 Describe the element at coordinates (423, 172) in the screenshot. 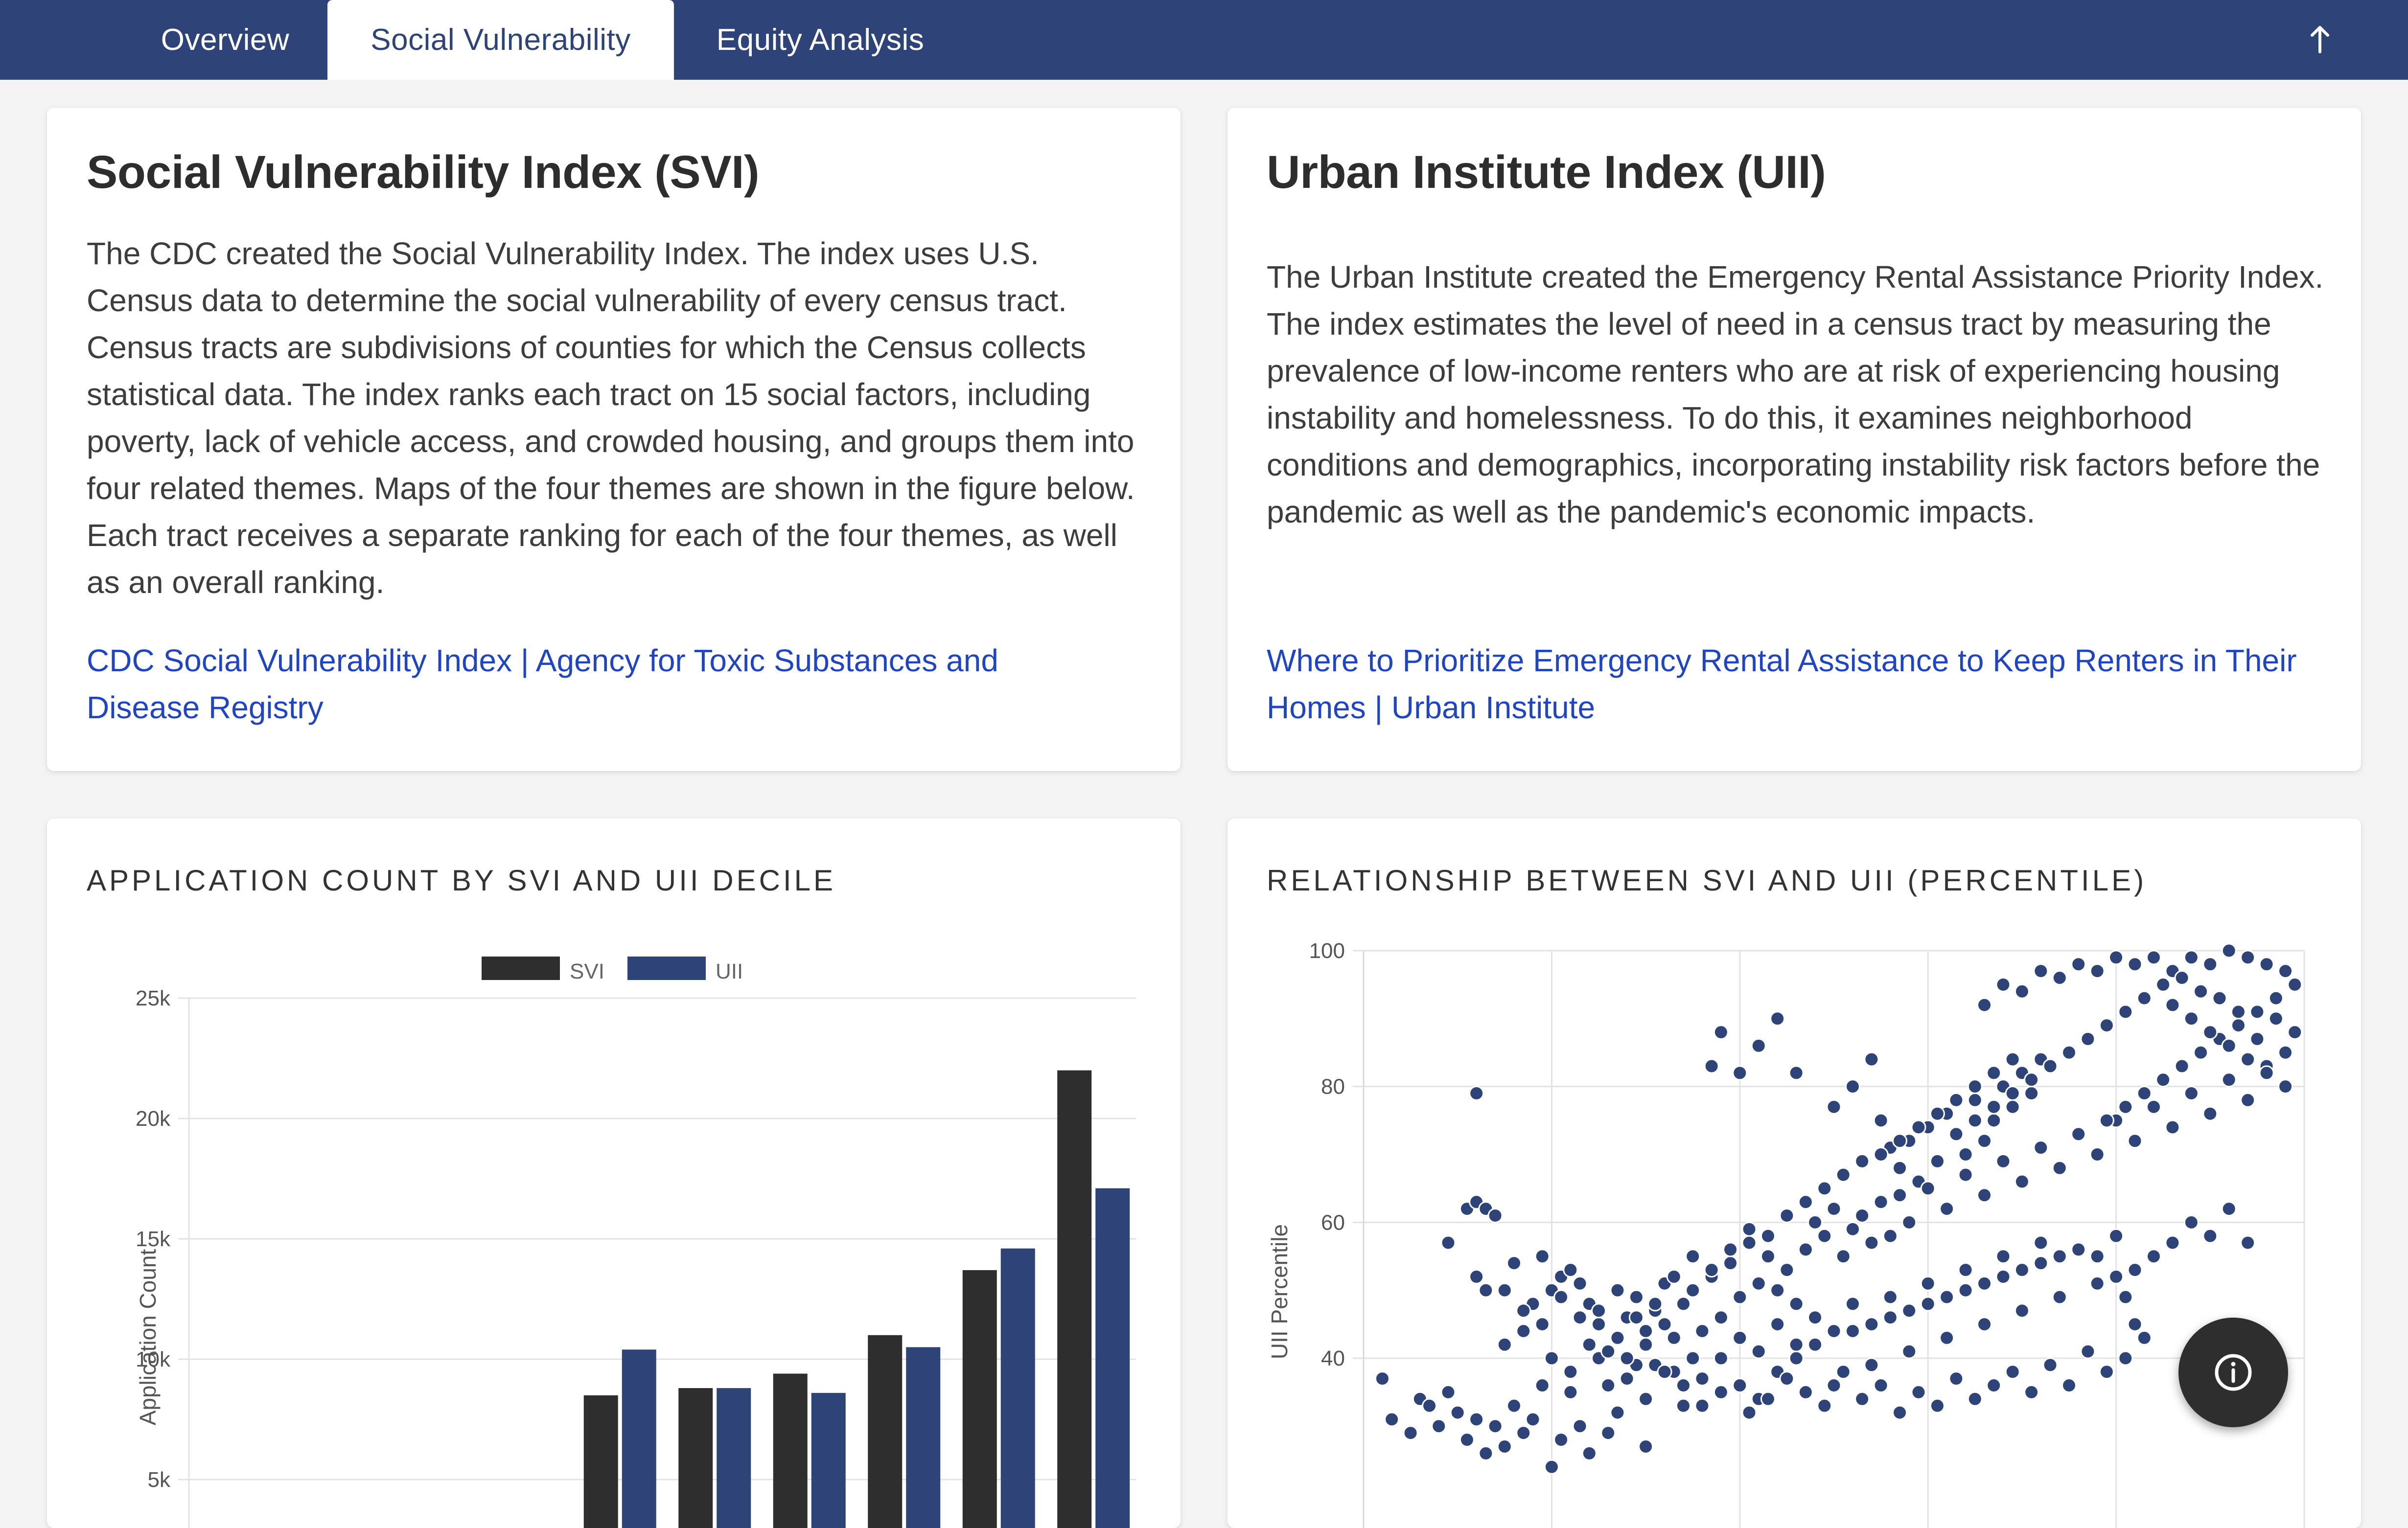

I see `svi-card-title: Social Vulnerability Index (SVI)` at that location.